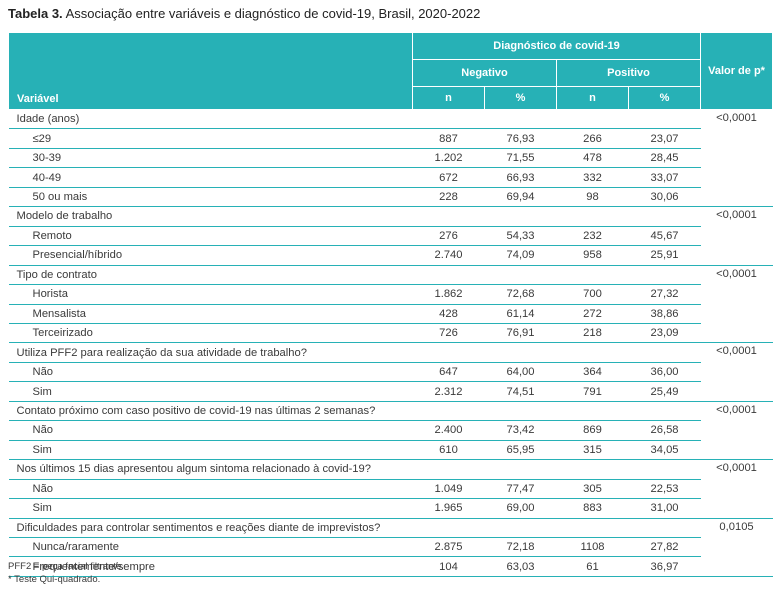  I want to click on negative-pct: 76,91, so click(520, 333).